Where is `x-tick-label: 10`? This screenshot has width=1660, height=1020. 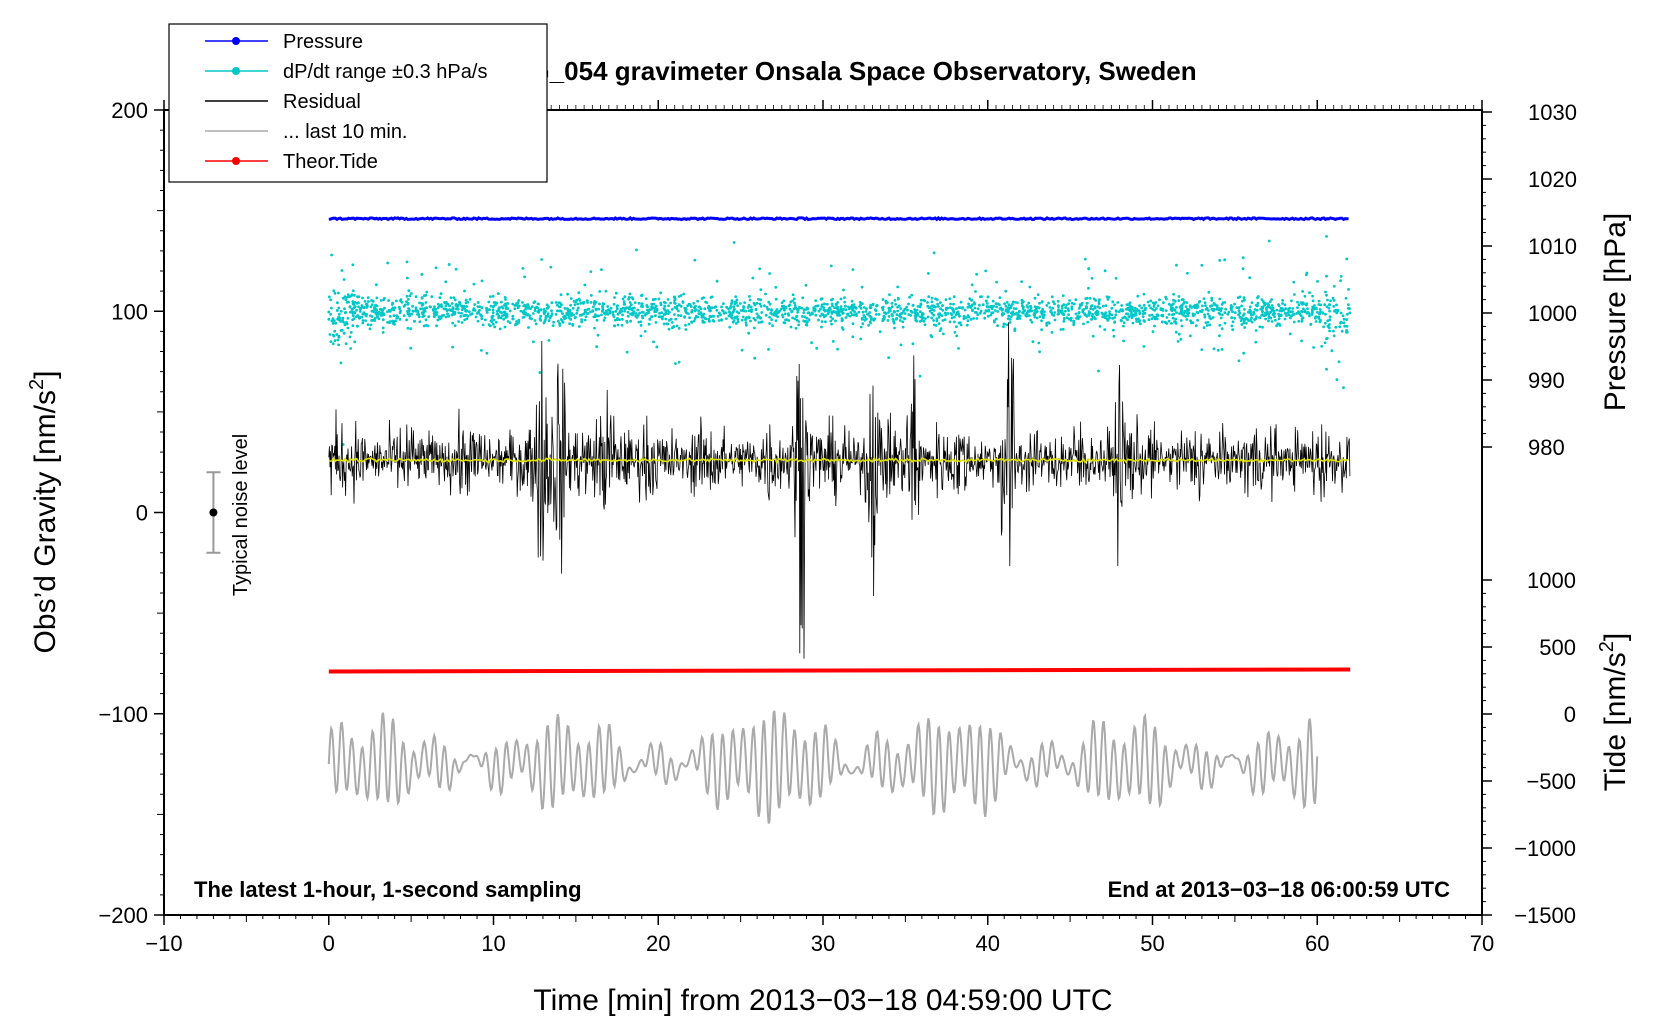
x-tick-label: 10 is located at coordinates (493, 943).